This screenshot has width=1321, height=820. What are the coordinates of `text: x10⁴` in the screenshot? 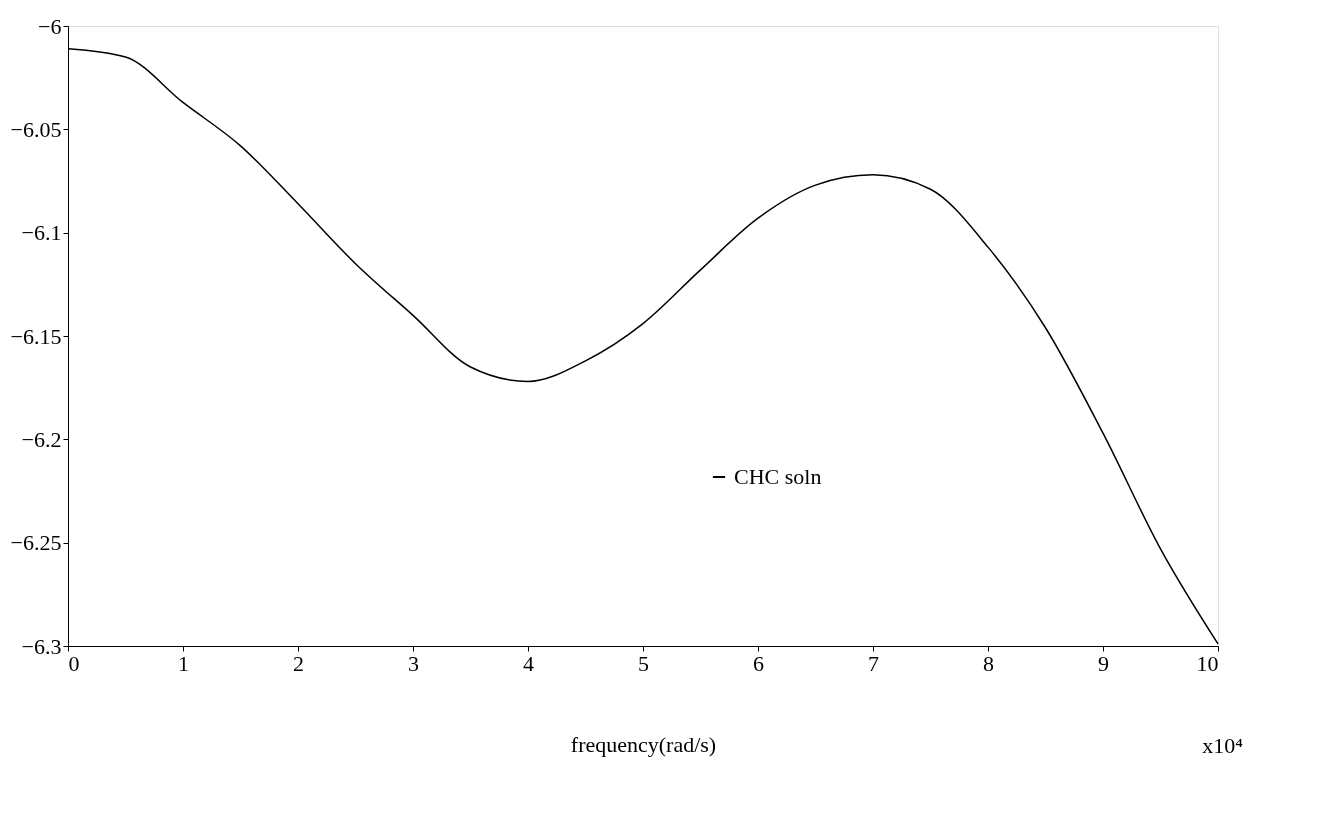 It's located at (1223, 745).